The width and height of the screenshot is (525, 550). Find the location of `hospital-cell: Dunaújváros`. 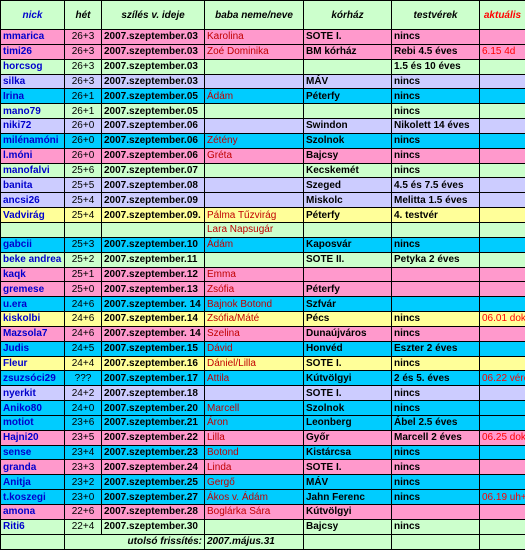

hospital-cell: Dunaújváros is located at coordinates (348, 333).